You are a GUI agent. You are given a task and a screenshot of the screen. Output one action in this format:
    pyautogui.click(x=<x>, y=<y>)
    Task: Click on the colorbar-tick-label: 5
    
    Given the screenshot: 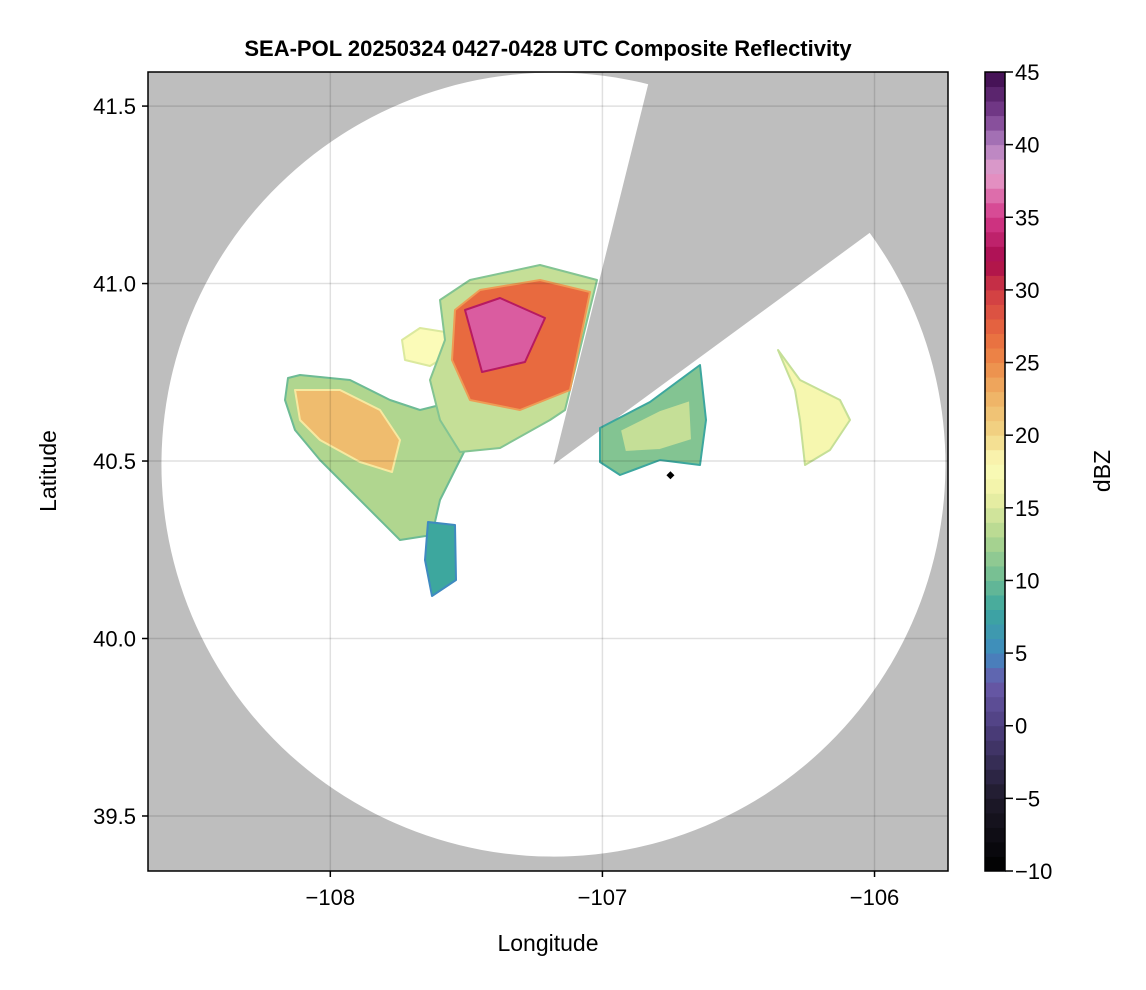 What is the action you would take?
    pyautogui.click(x=1021, y=653)
    